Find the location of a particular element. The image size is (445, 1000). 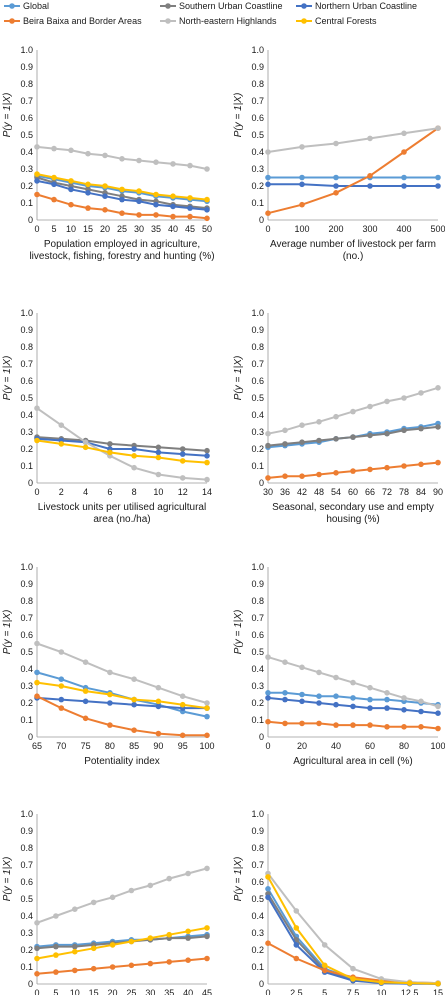

x-tick-label: 4 is located at coordinates (85, 492).